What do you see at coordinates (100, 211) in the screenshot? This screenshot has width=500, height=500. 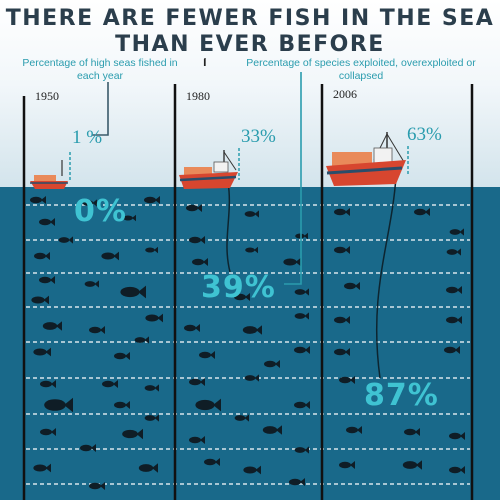 I see `species-exploited-1950: 0%` at bounding box center [100, 211].